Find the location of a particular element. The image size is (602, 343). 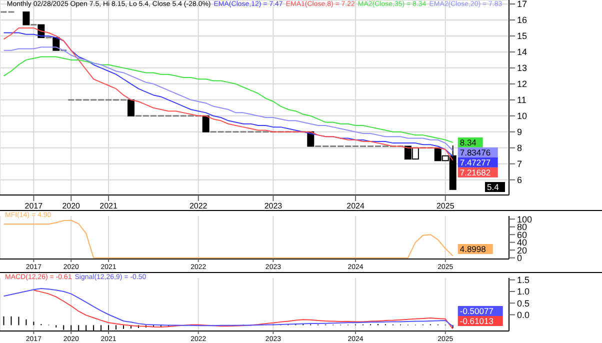

x-tick-label: 2020 is located at coordinates (71, 206).